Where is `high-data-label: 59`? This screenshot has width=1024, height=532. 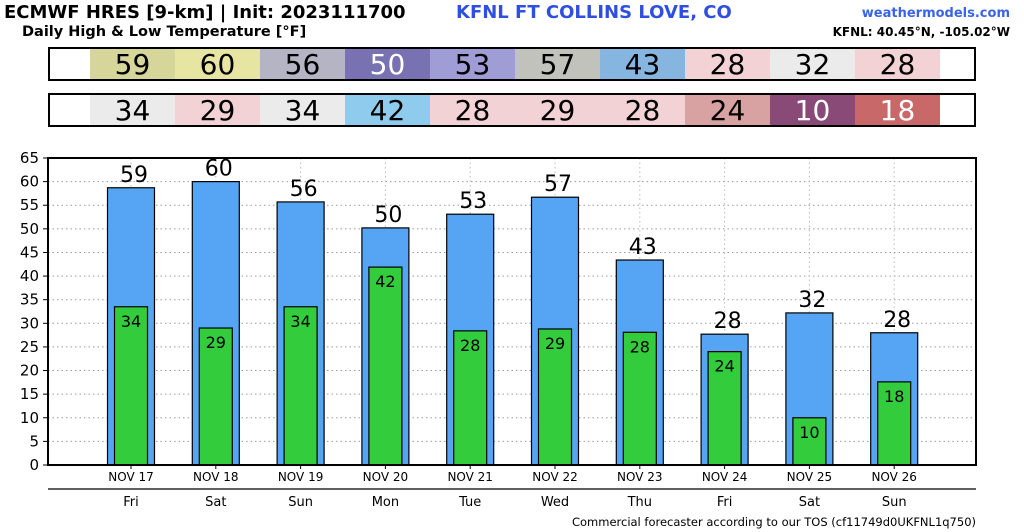 high-data-label: 59 is located at coordinates (134, 175).